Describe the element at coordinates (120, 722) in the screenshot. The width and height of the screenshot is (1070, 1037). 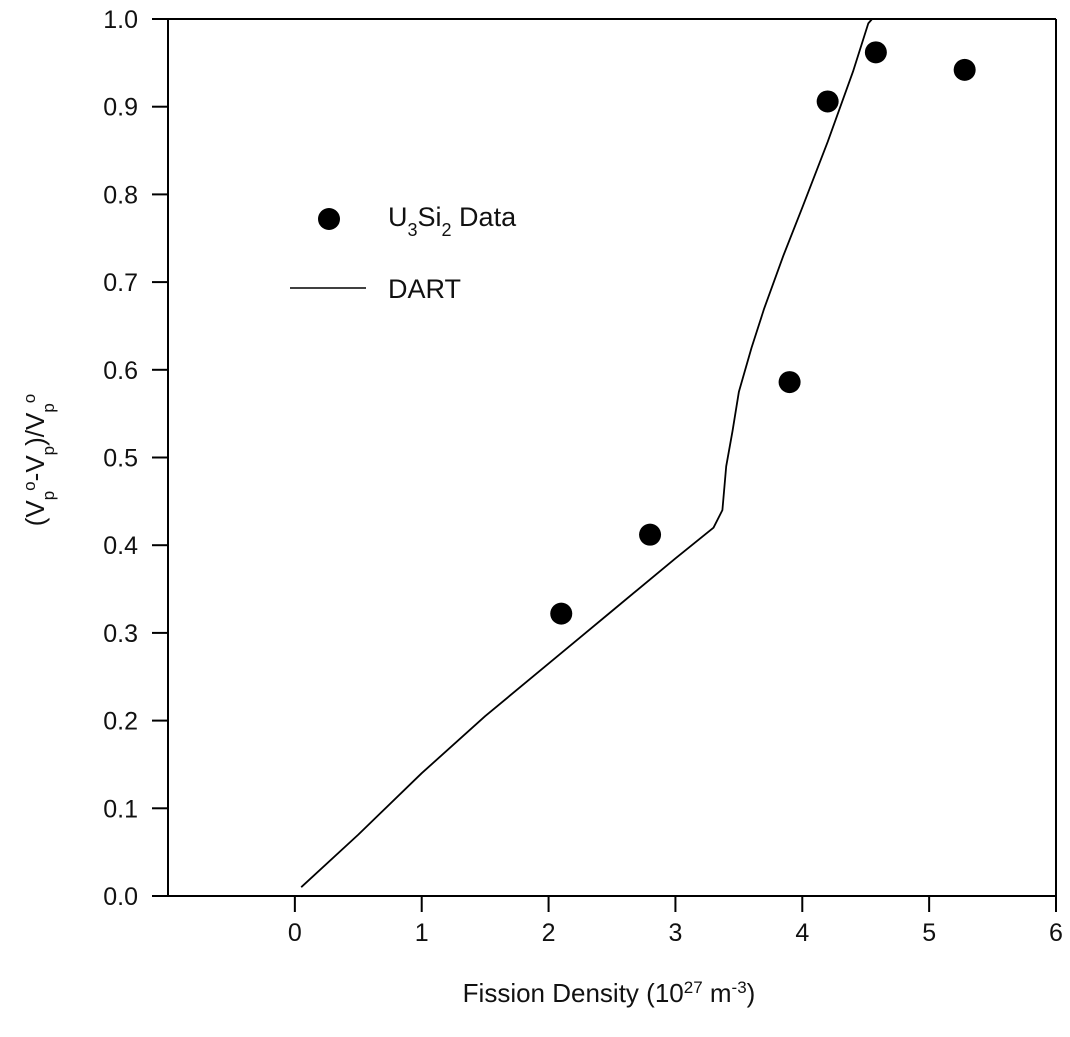
I see `y-tick-label: 0.2` at that location.